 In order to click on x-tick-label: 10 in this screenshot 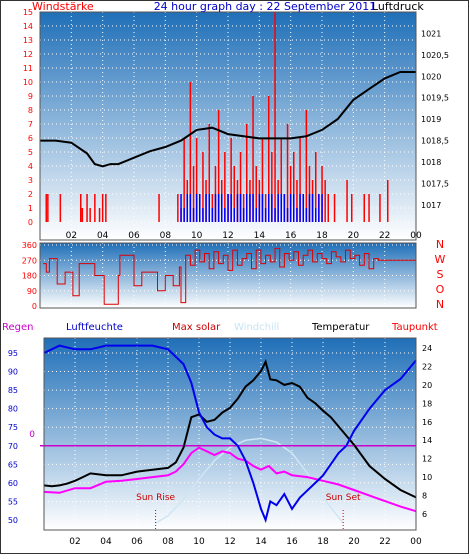, I will do `click(199, 542)`.